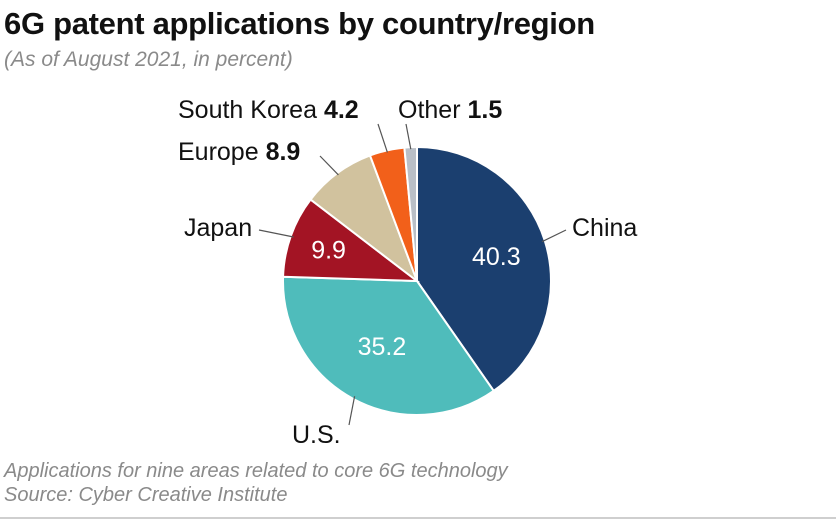  I want to click on leader-line-china, so click(554, 236).